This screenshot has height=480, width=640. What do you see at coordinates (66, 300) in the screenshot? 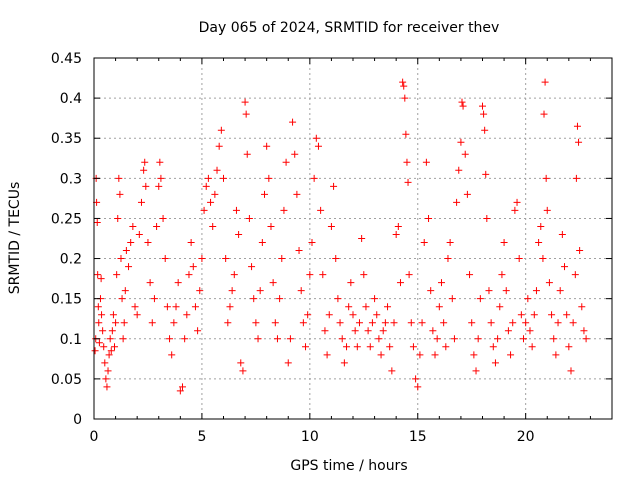
I see `y-tick-label: 0.15` at bounding box center [66, 300].